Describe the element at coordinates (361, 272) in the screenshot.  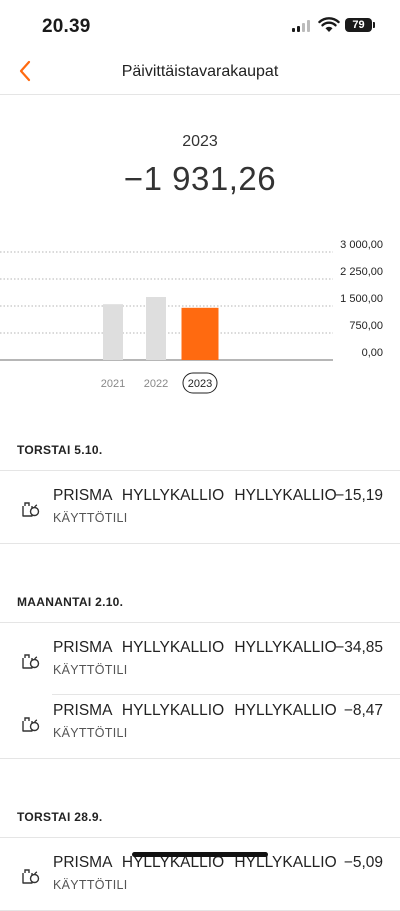
I see `y-tick-label: 2 250,00` at that location.